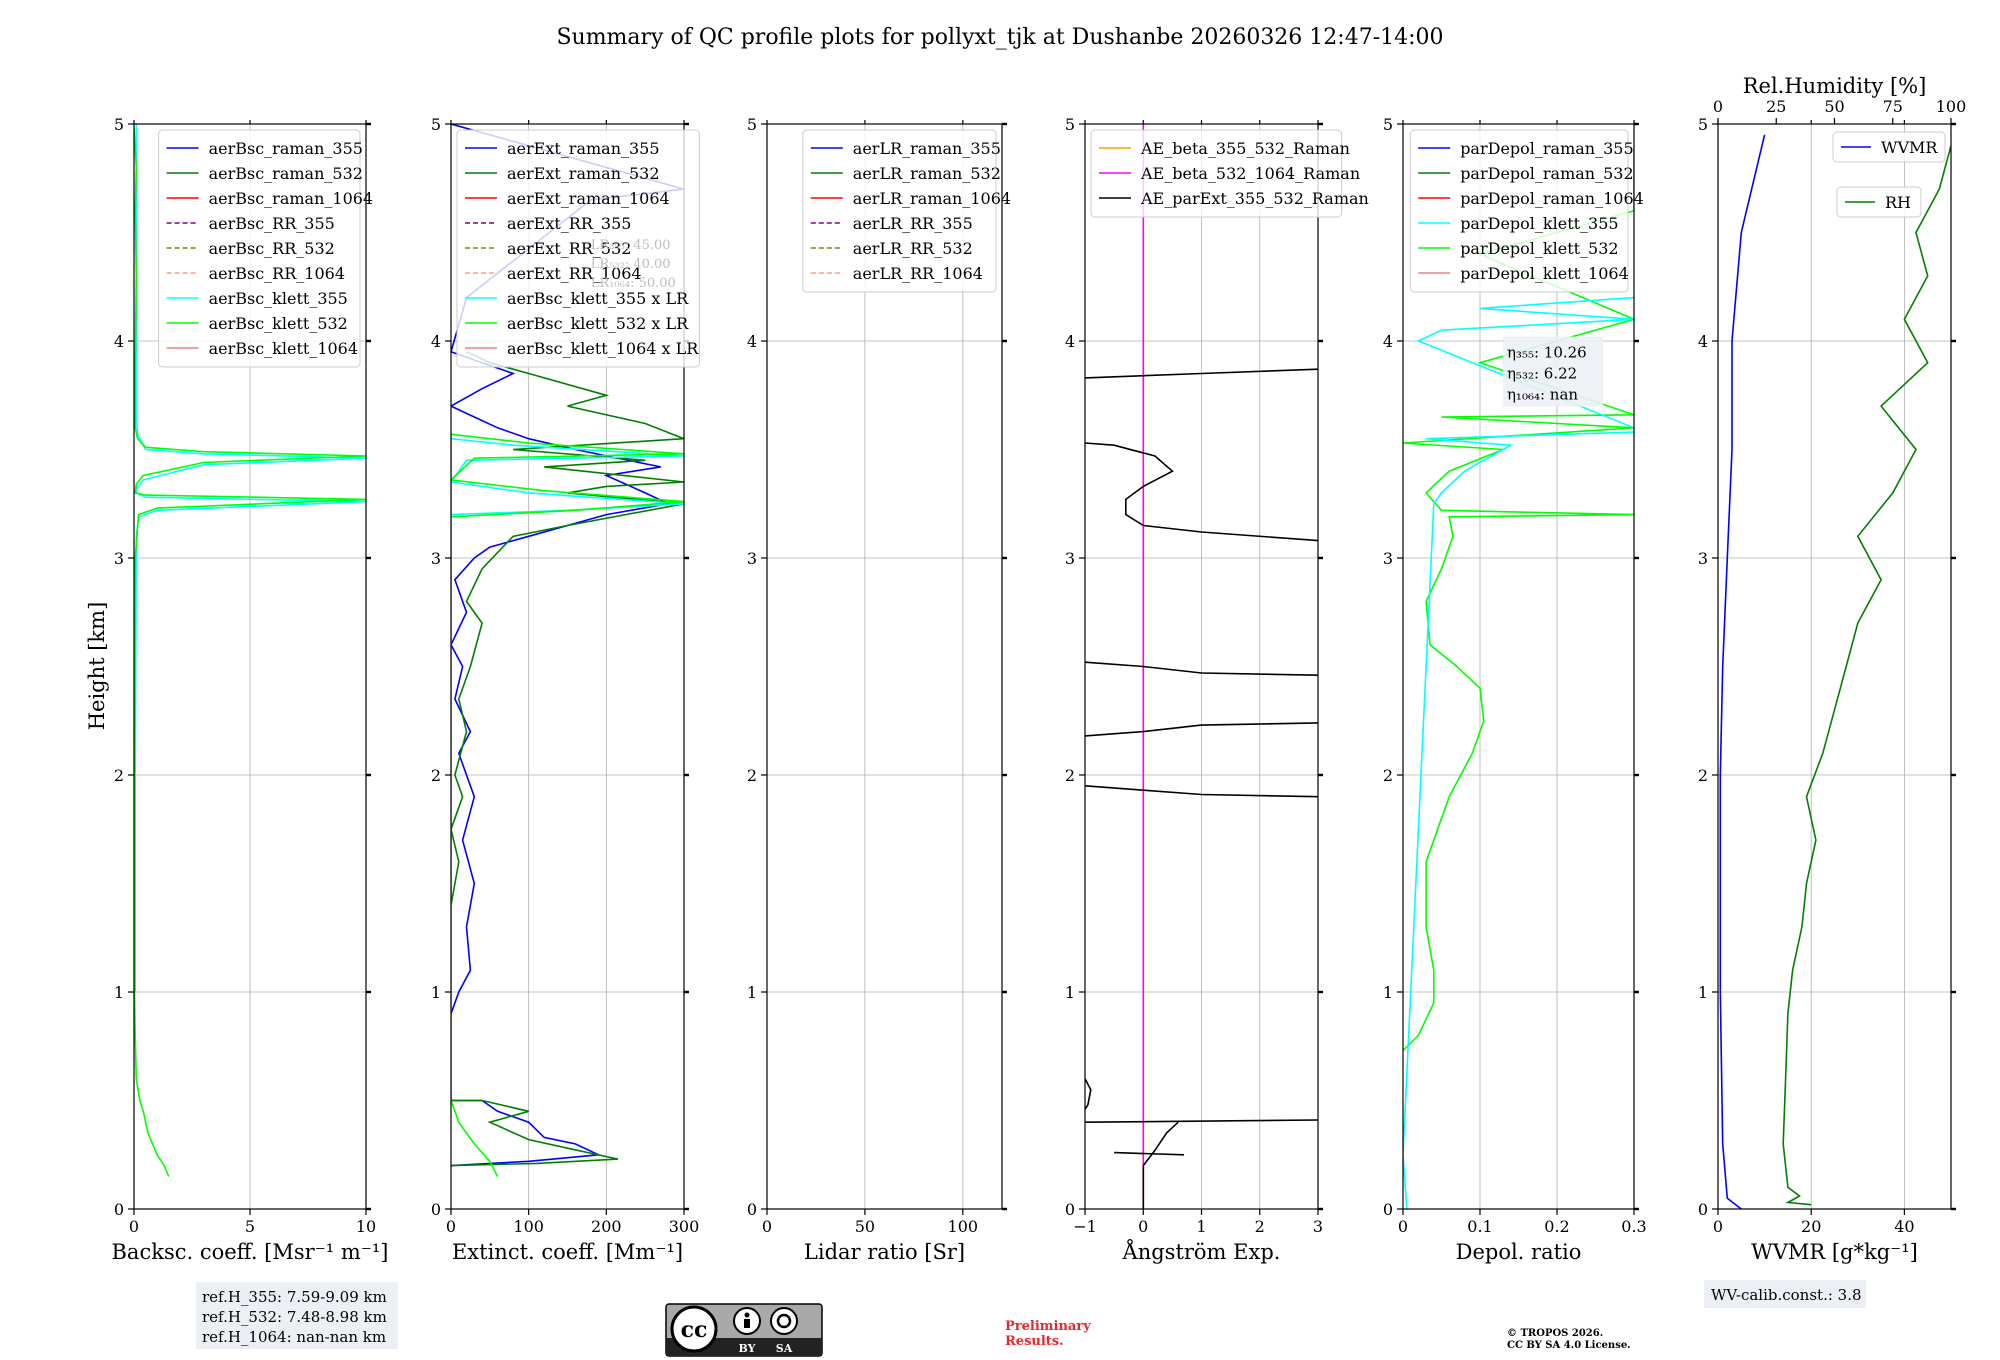 The height and width of the screenshot is (1360, 2000). What do you see at coordinates (1201, 1121) in the screenshot?
I see `series-line-AE_parExt_355_532_Raman_b` at bounding box center [1201, 1121].